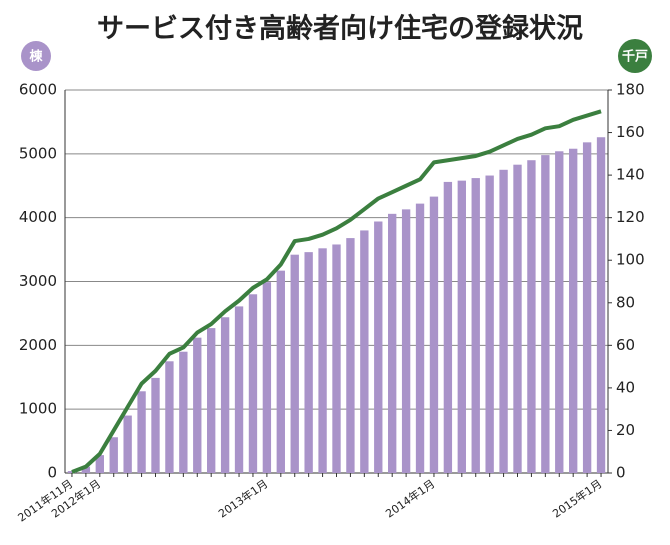  What do you see at coordinates (38, 217) in the screenshot?
I see `y-tick-label: 4000` at bounding box center [38, 217].